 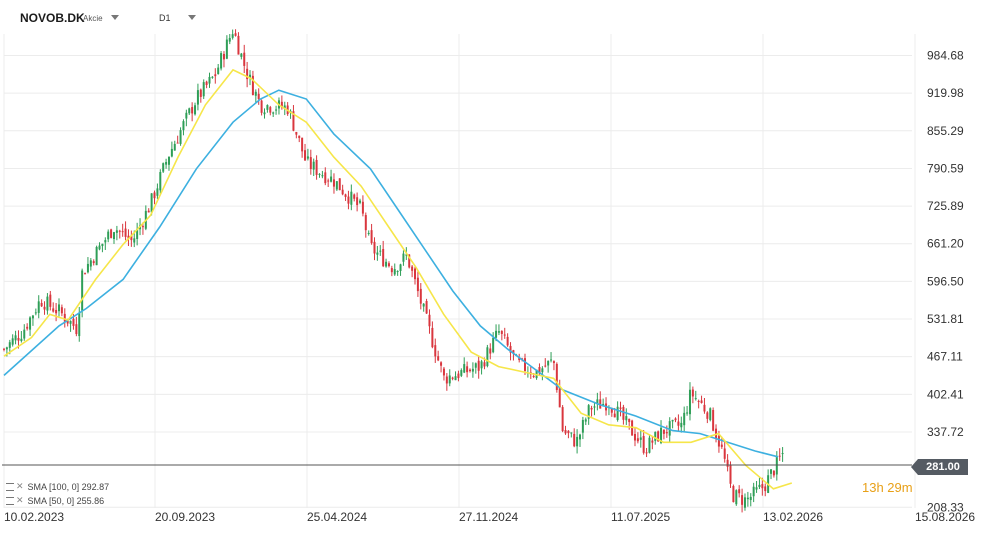 I want to click on legend-sma100-value: 292.87, so click(x=95, y=486).